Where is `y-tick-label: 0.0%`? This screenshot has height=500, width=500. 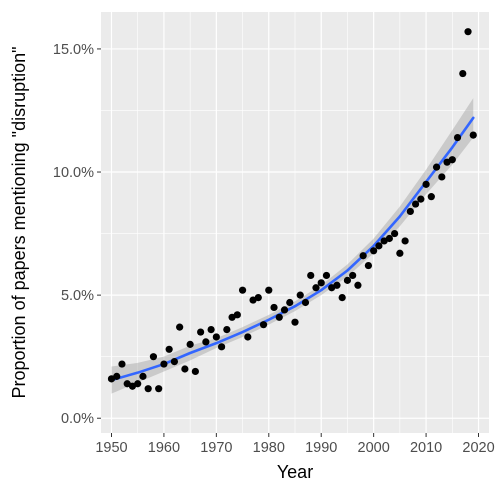 y-tick-label: 0.0% is located at coordinates (77, 419).